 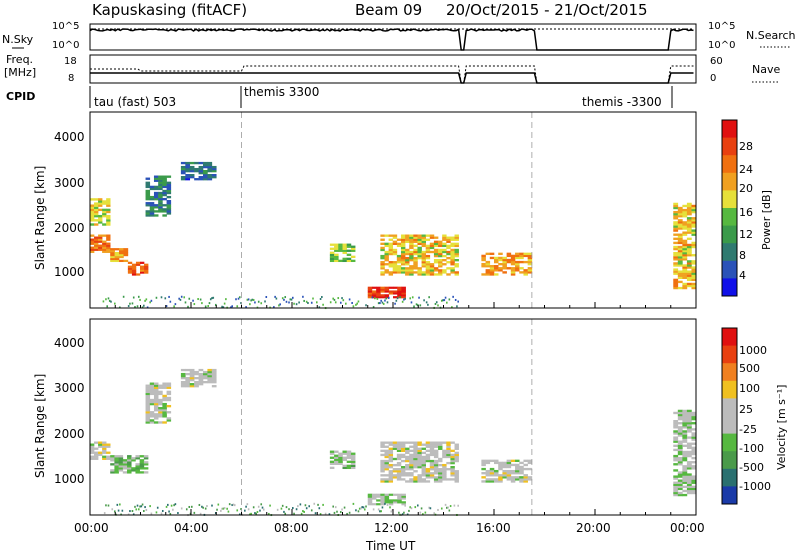 I want to click on power-colorbar-swatch, so click(x=729, y=181).